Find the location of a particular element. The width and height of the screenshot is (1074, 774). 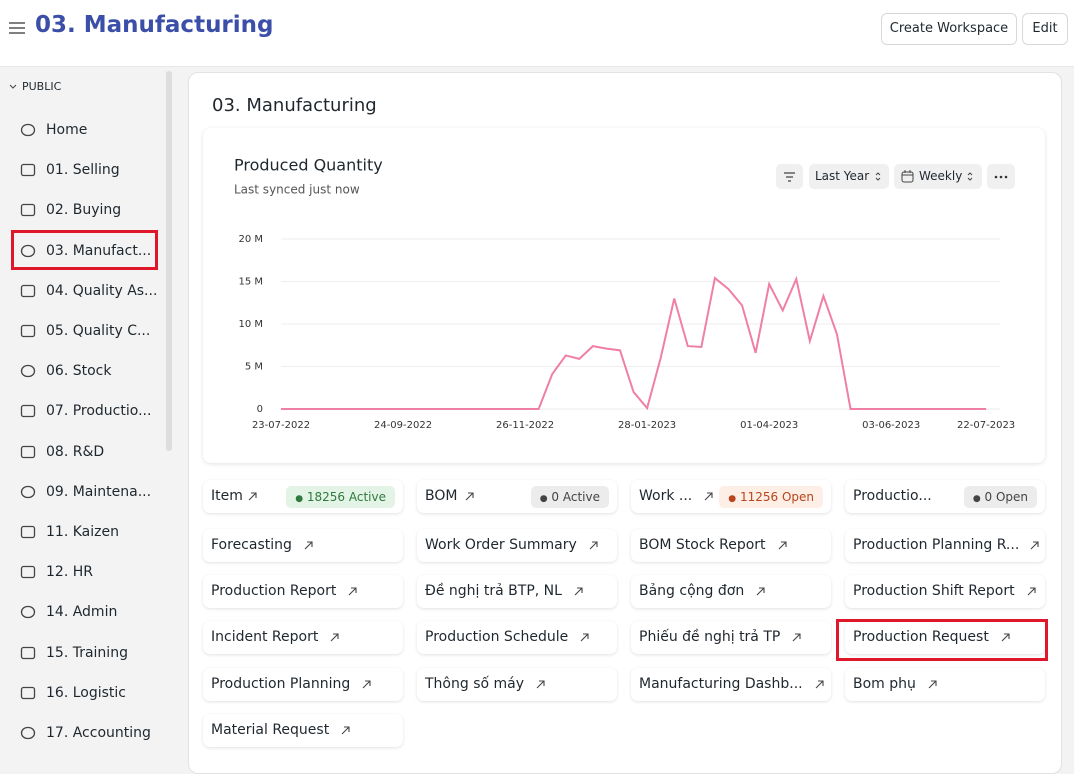

nav-item: 08. R&D is located at coordinates (87, 452).